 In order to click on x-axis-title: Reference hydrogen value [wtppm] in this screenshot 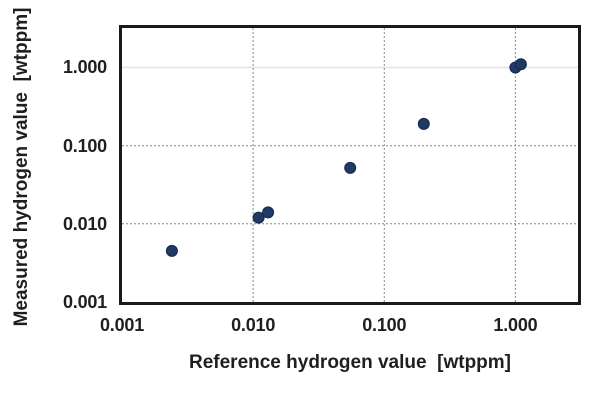, I will do `click(350, 362)`.